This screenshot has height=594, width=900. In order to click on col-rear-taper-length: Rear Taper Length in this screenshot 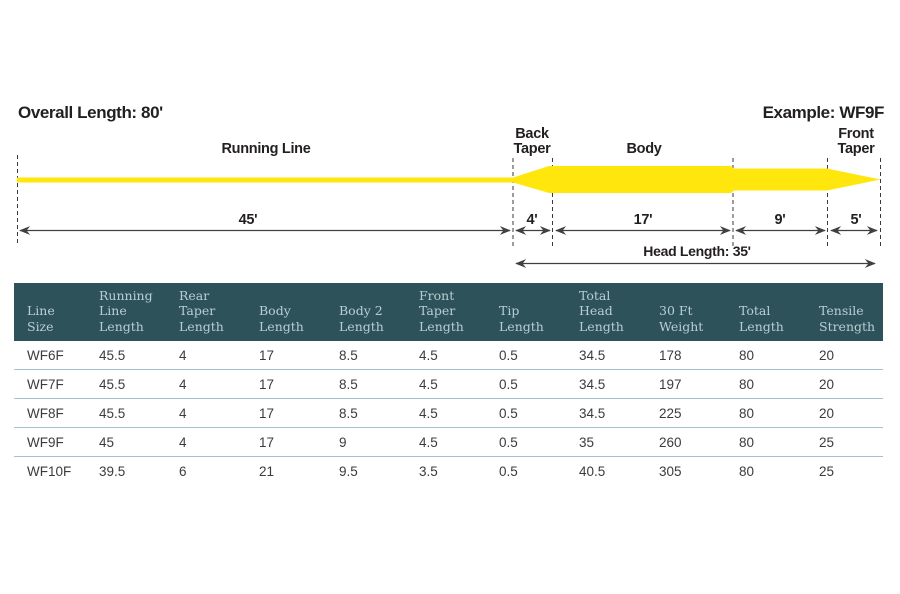, I will do `click(201, 311)`.